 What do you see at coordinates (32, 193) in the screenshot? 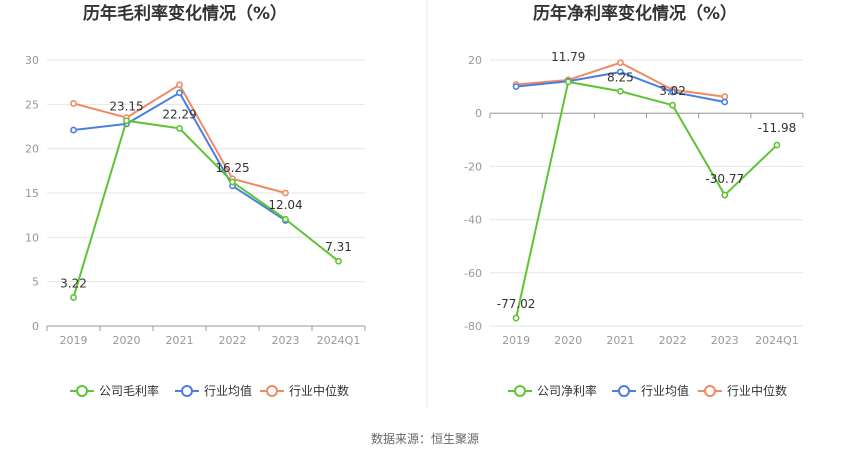
I see `y-tick-label: 15` at bounding box center [32, 193].